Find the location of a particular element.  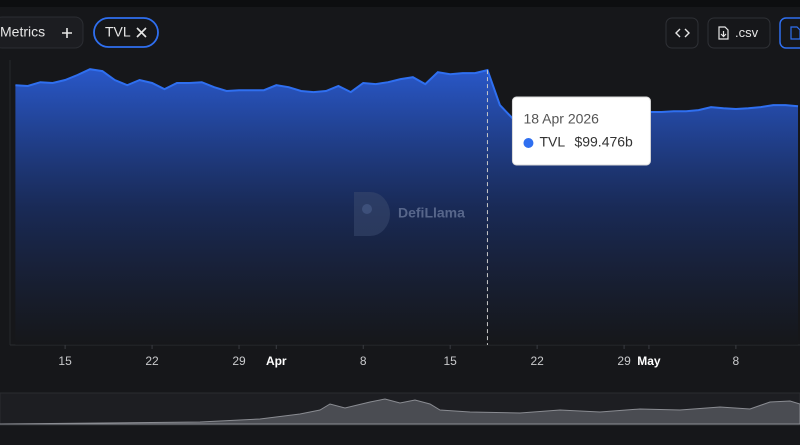

csv-button: .csv is located at coordinates (739, 33).